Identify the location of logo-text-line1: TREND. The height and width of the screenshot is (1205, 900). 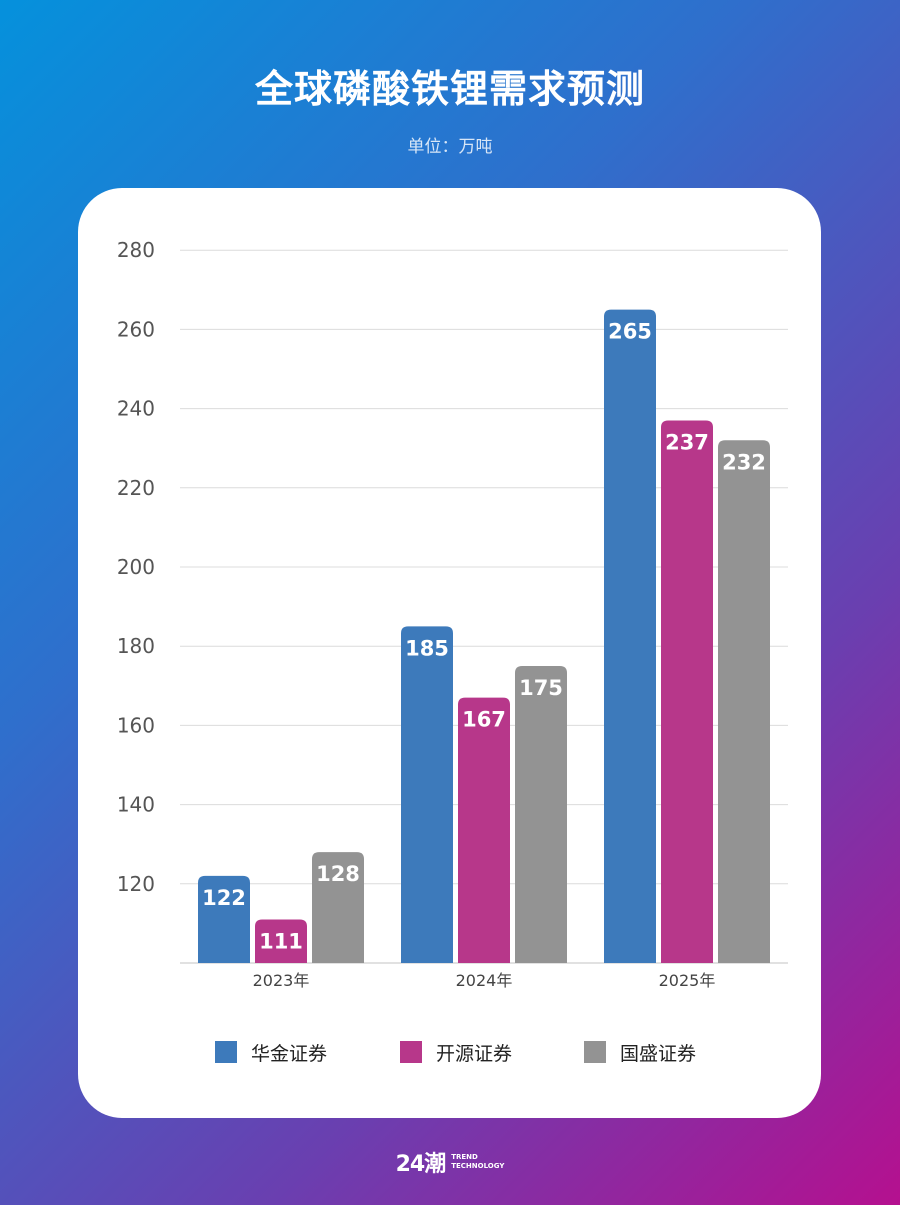
(464, 1157).